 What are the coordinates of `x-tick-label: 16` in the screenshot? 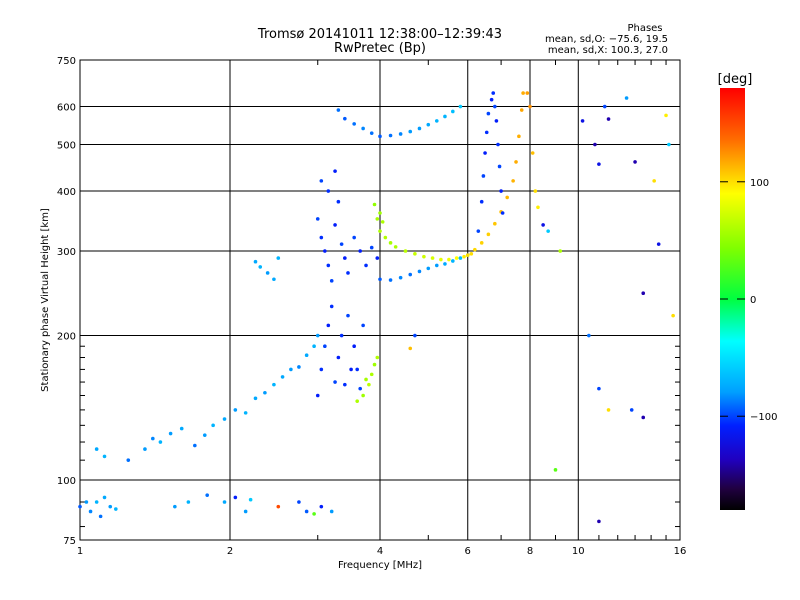 It's located at (680, 551).